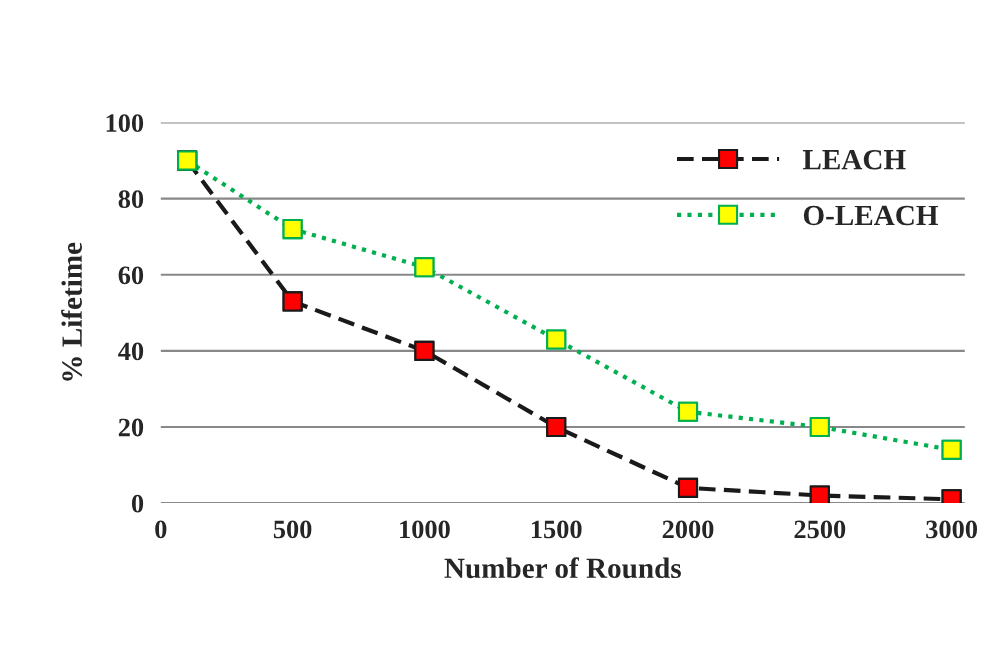 This screenshot has width=1005, height=645. What do you see at coordinates (854, 159) in the screenshot?
I see `legend-label: LEACH` at bounding box center [854, 159].